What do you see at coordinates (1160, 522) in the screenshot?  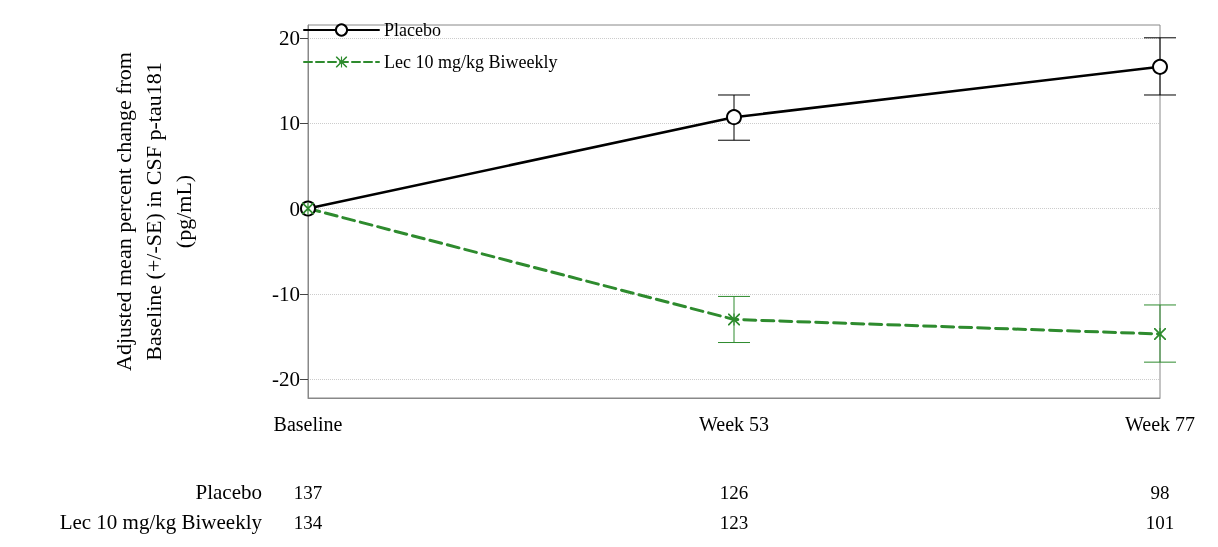 I see `text: 101` at bounding box center [1160, 522].